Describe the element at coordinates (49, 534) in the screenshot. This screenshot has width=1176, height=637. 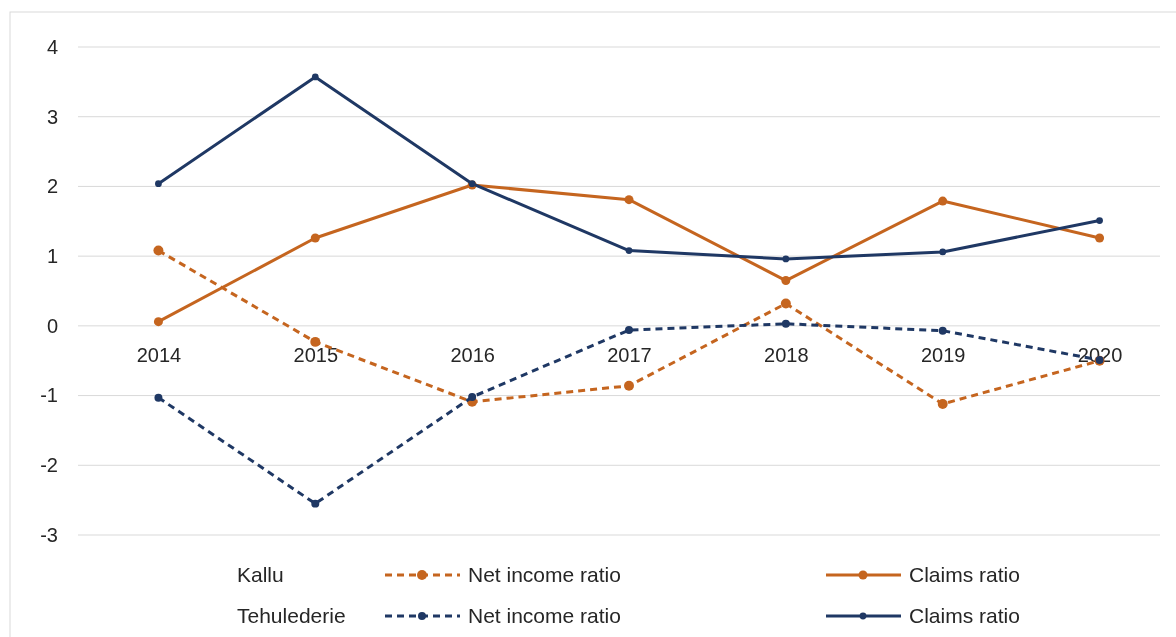
I see `y-tick-label: -3` at that location.